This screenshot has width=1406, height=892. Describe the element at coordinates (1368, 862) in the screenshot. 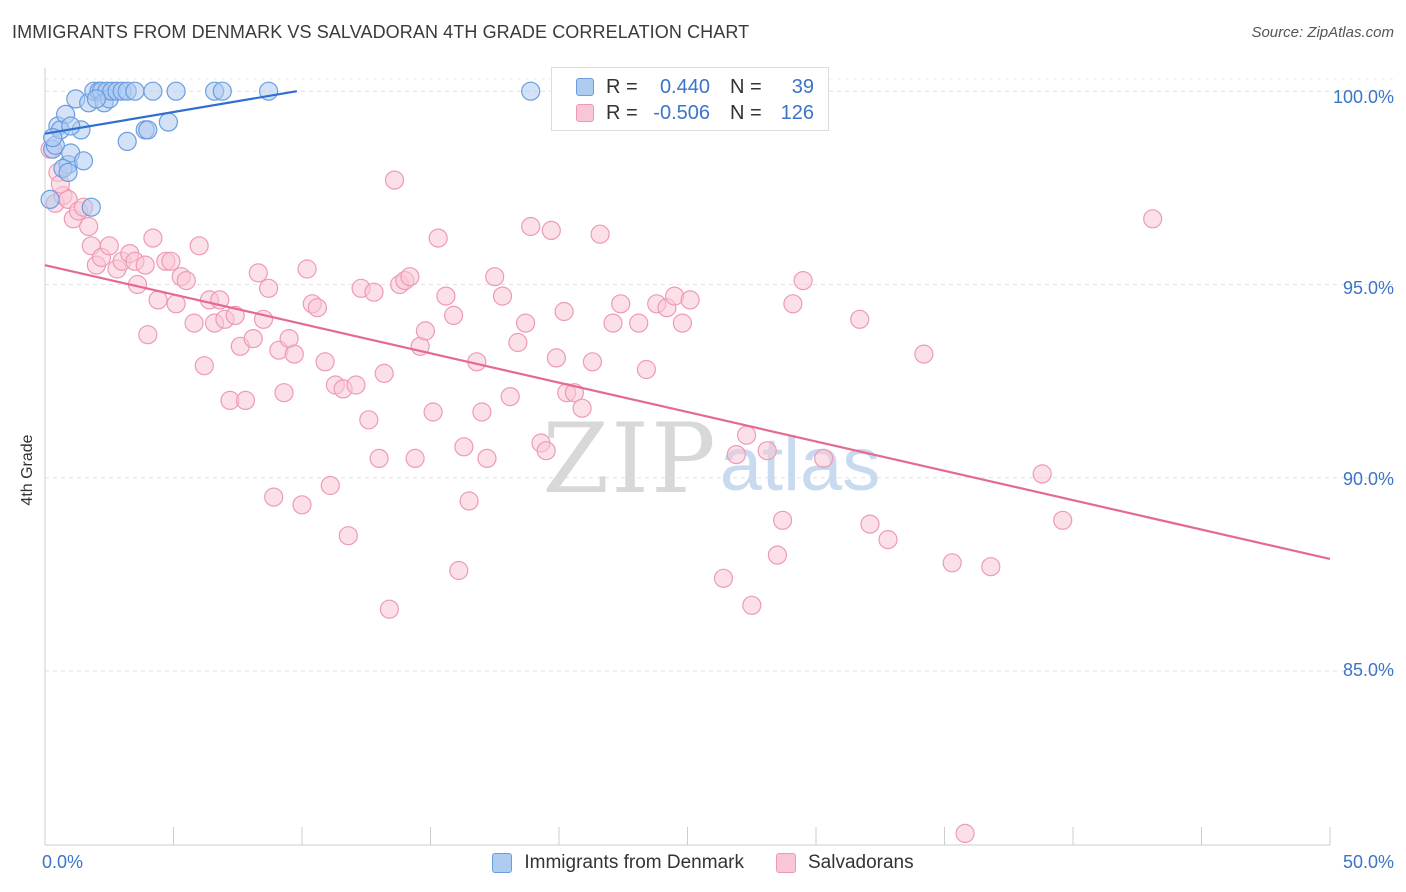

I see `x-tick-label-max: 50.0%` at that location.